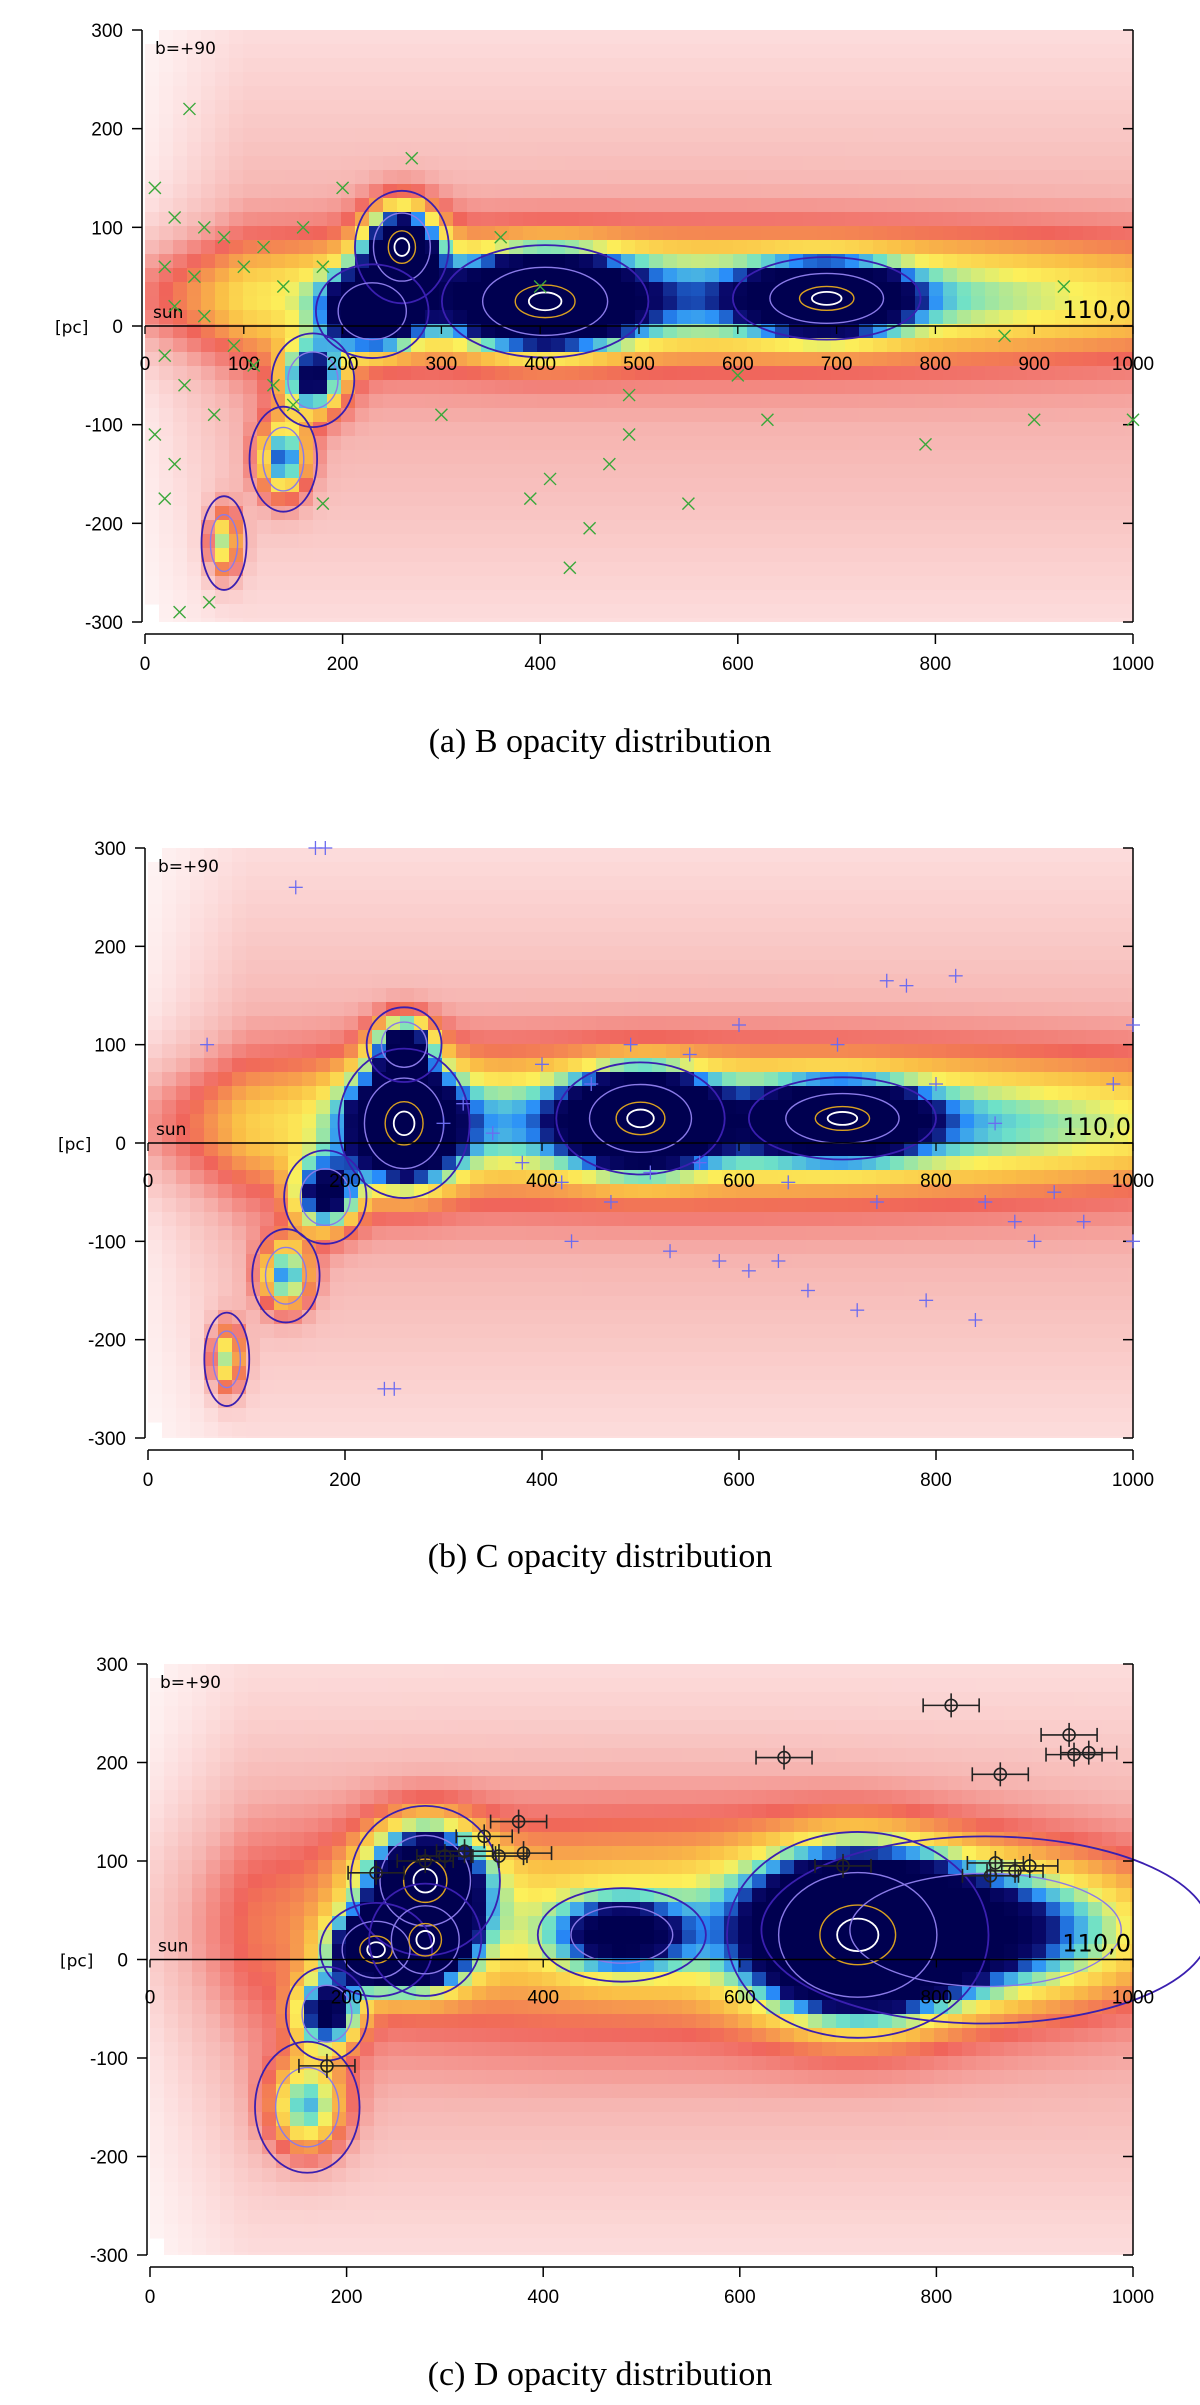  What do you see at coordinates (639, 364) in the screenshot?
I see `inner-tick-label: 500` at bounding box center [639, 364].